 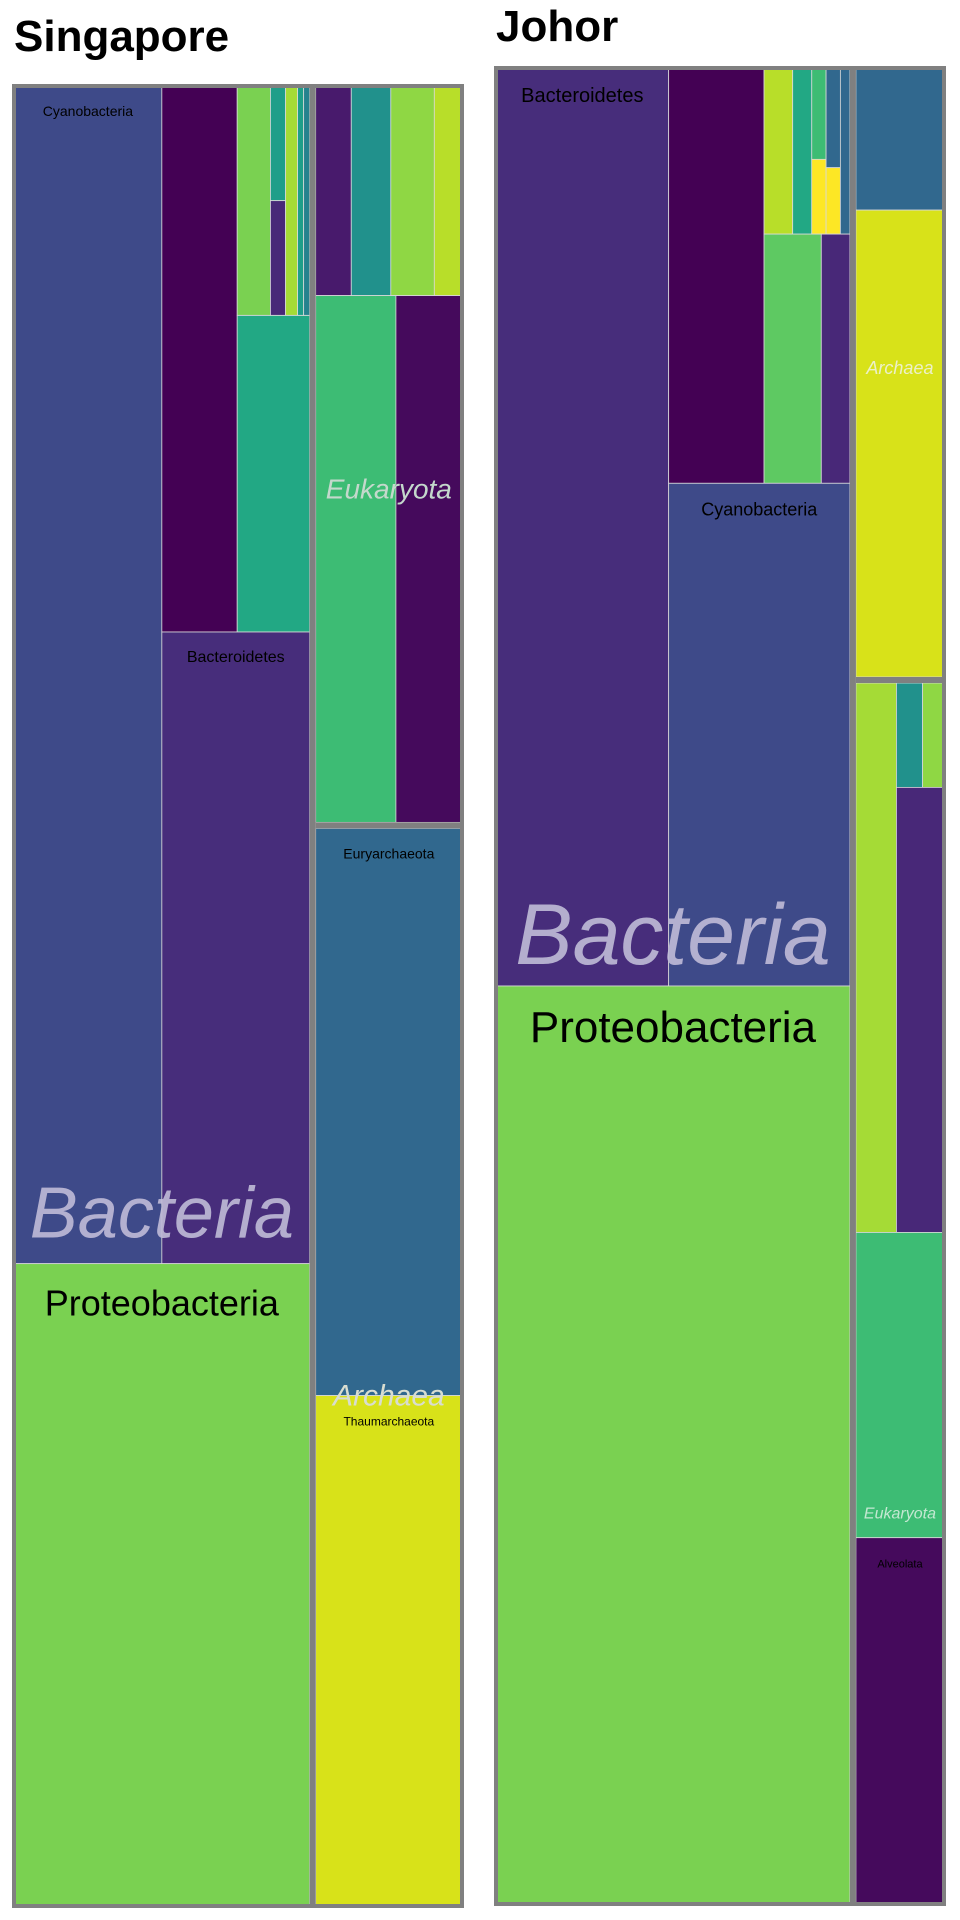 What do you see at coordinates (389, 1651) in the screenshot?
I see `cell-thaumarchaeota` at bounding box center [389, 1651].